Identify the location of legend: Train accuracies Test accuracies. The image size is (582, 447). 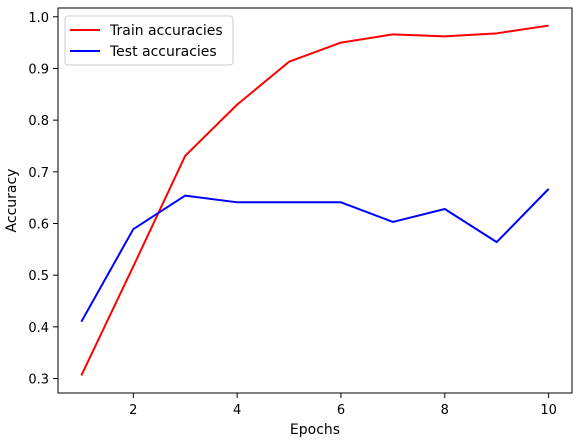
(149, 40).